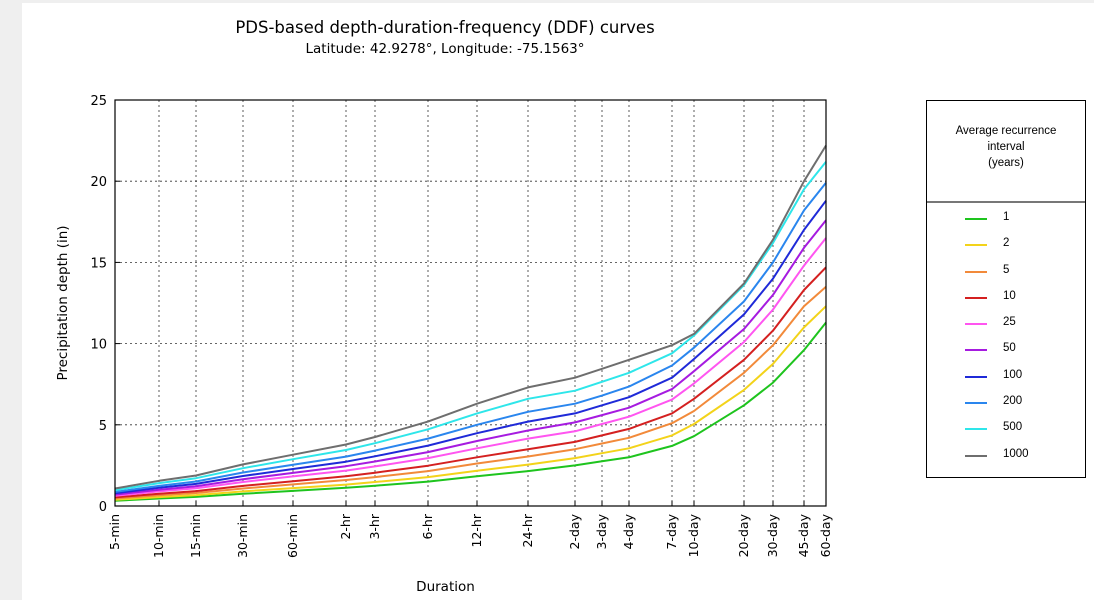 Image resolution: width=1094 pixels, height=600 pixels. I want to click on y-tick-label: 25, so click(98, 101).